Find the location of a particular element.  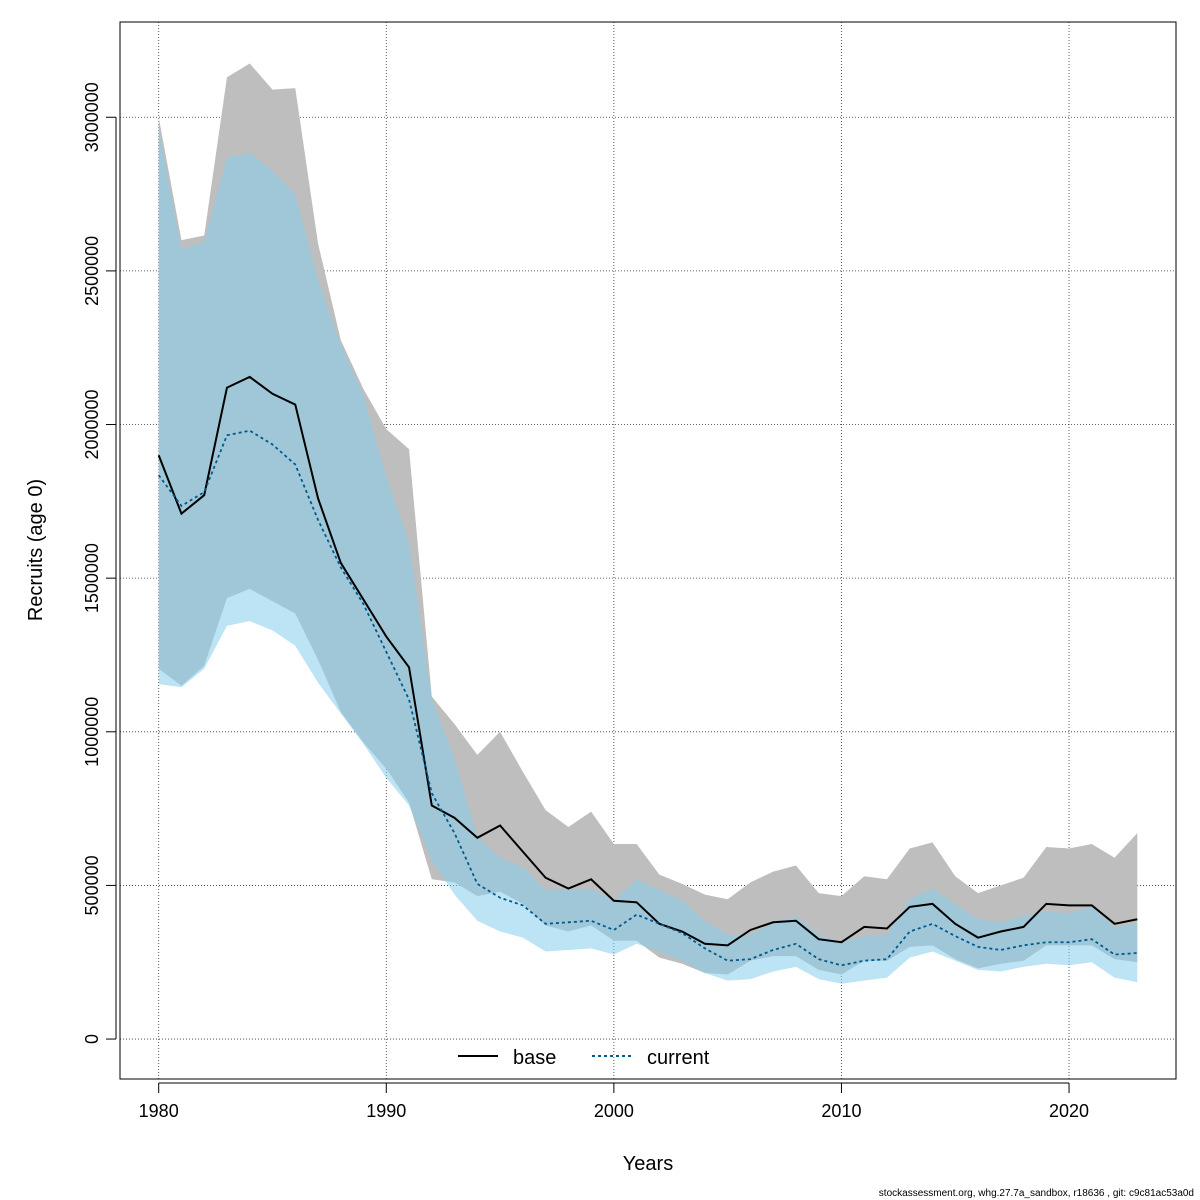

x-tick-label-1980: 1980 is located at coordinates (159, 1111).